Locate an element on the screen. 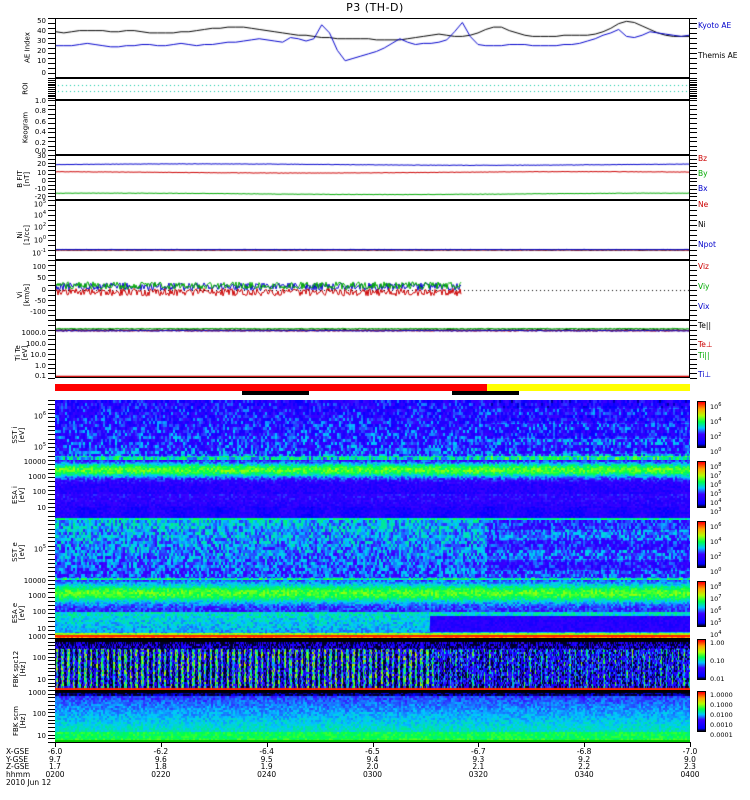  ytick-t-10: 10.0 is located at coordinates (38, 355).